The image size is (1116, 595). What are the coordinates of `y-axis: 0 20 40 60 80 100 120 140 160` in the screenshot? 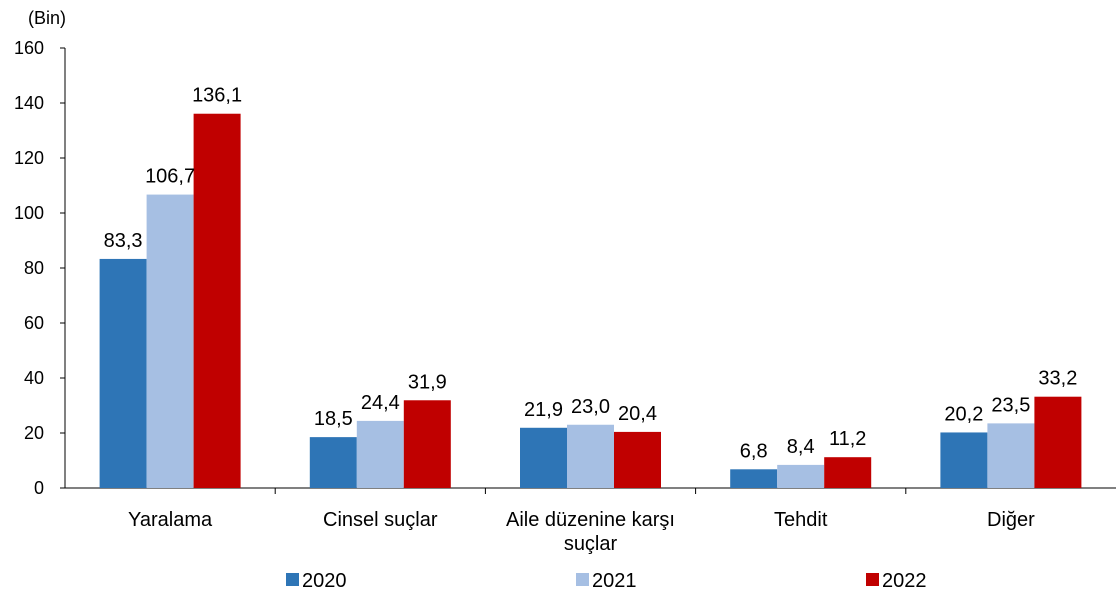 It's located at (40, 268).